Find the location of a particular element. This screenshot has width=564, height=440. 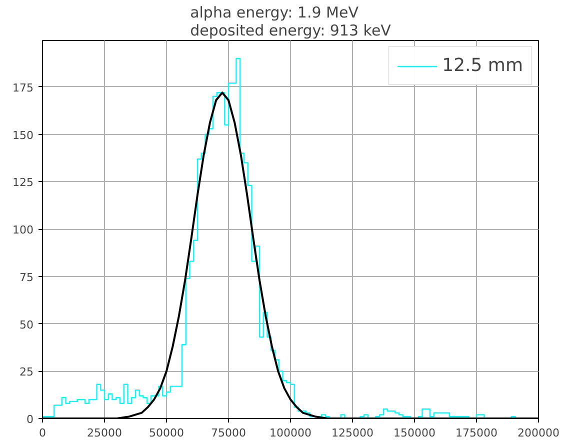

y-tick-label: 75 is located at coordinates (27, 277).